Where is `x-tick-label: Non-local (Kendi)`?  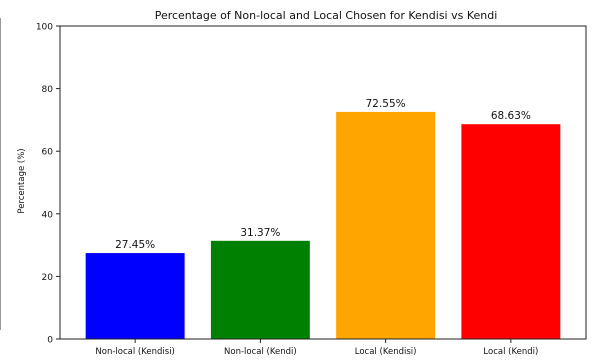
x-tick-label: Non-local (Kendi) is located at coordinates (260, 352).